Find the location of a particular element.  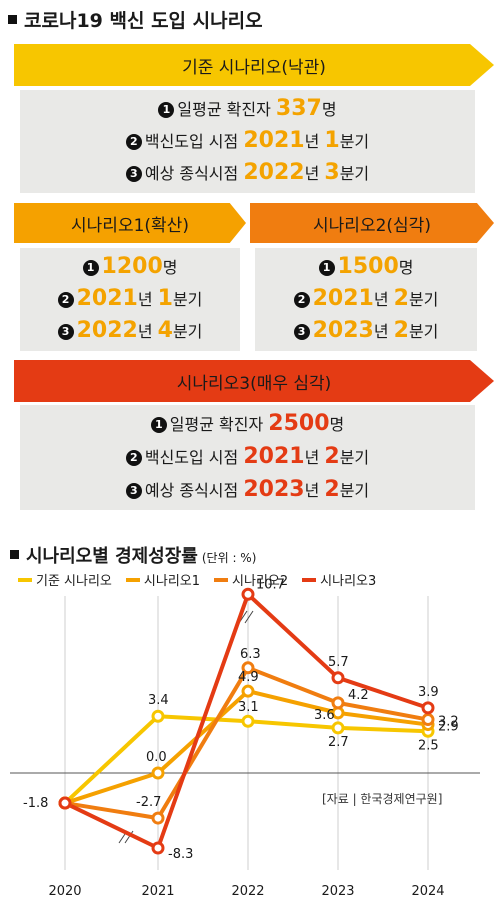

item-label: 백신도입 시점 is located at coordinates (194, 141).